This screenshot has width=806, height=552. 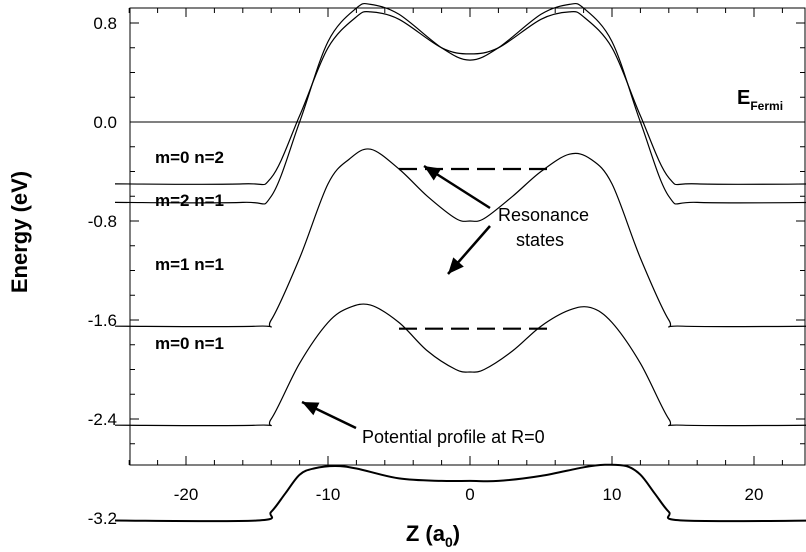 What do you see at coordinates (186, 494) in the screenshot?
I see `x-tick-label: -20` at bounding box center [186, 494].